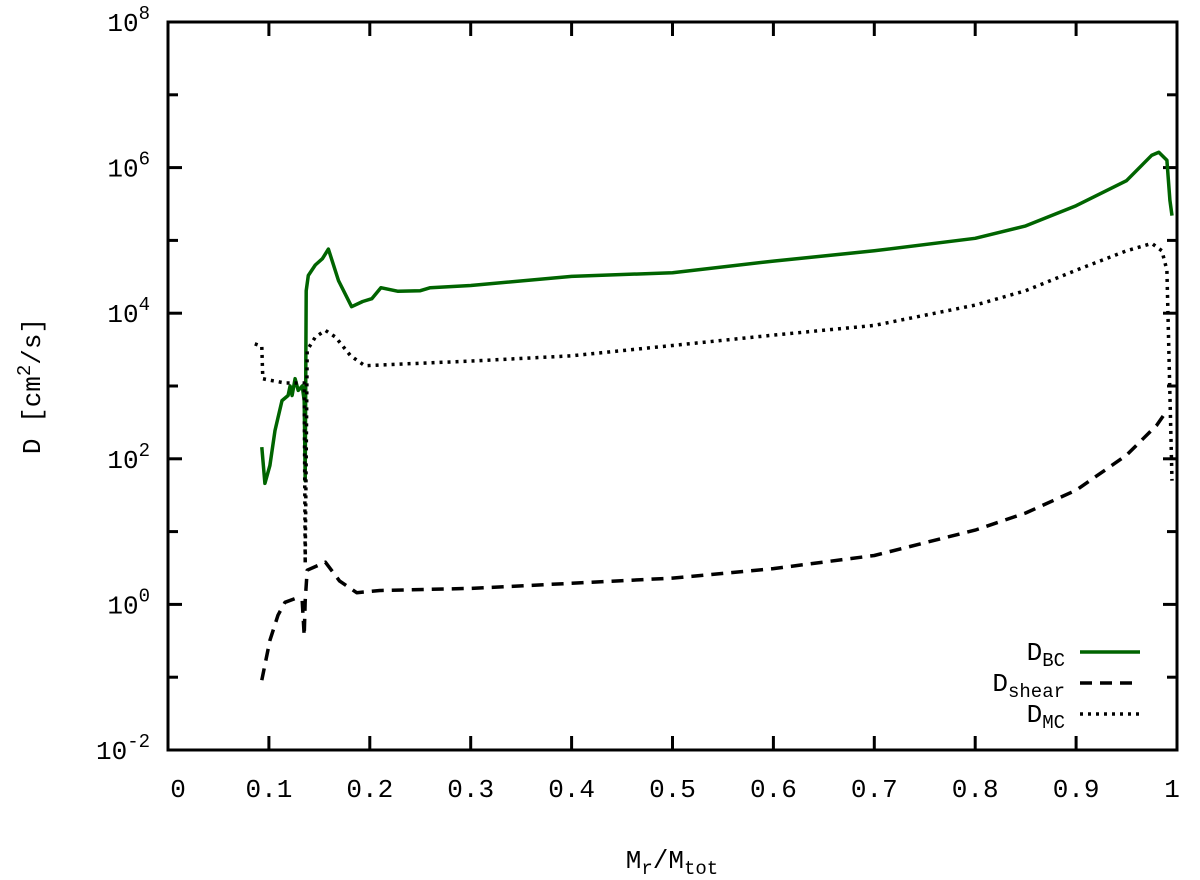 Image resolution: width=1200 pixels, height=880 pixels. What do you see at coordinates (369, 790) in the screenshot?
I see `x-tick-label: 0.2` at bounding box center [369, 790].